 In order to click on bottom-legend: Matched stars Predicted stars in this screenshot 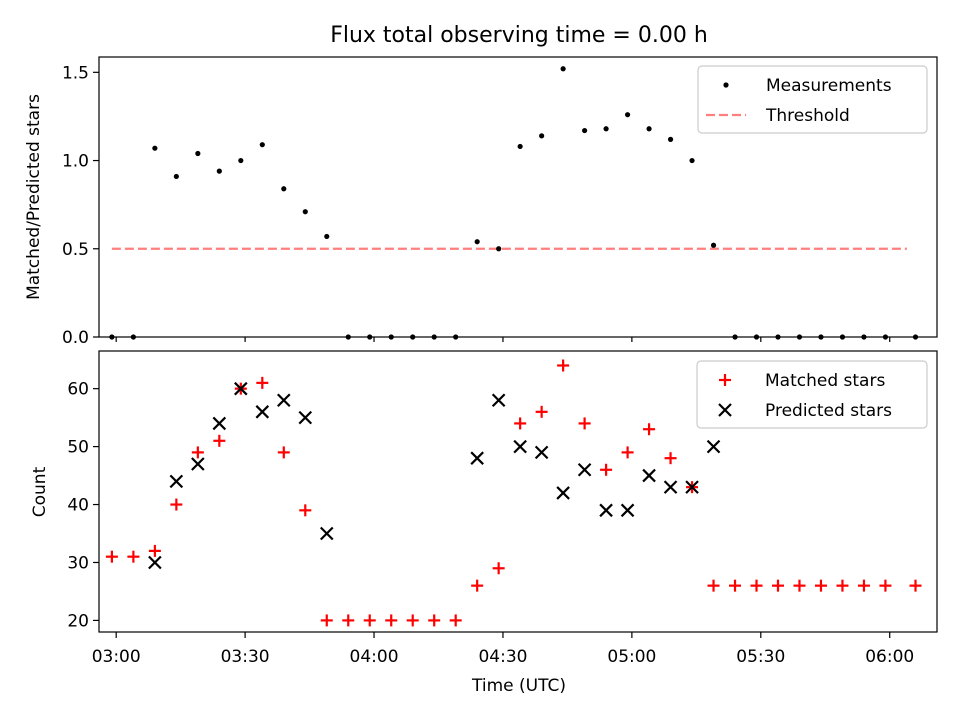, I will do `click(812, 394)`.